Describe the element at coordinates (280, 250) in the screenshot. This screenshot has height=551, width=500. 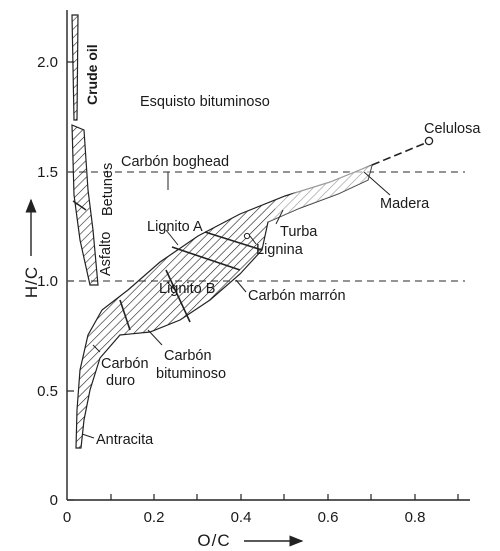
I see `lignina-label: Lignina` at that location.